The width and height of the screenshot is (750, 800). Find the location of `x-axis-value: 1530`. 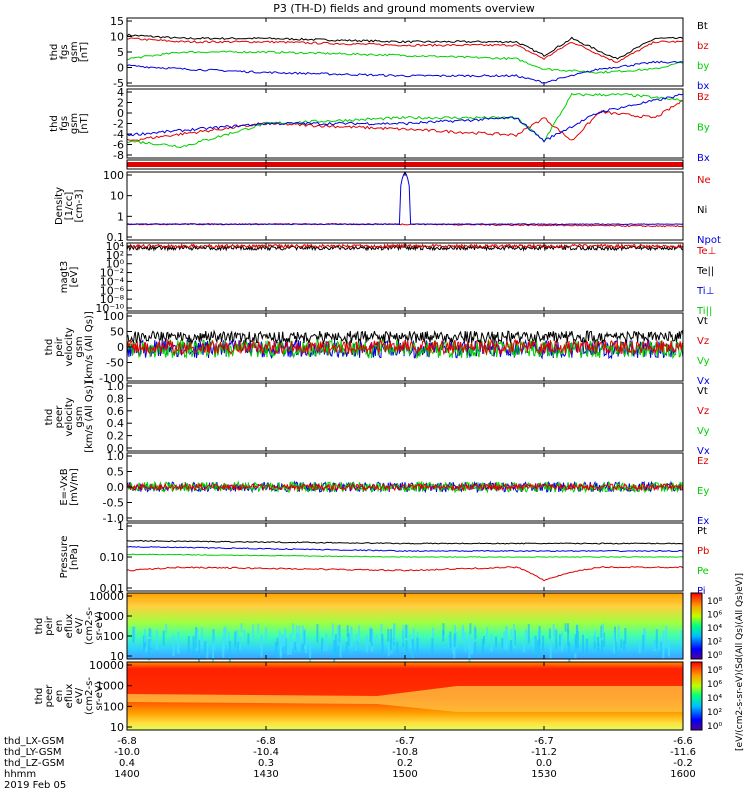

x-axis-value: 1530 is located at coordinates (543, 774).